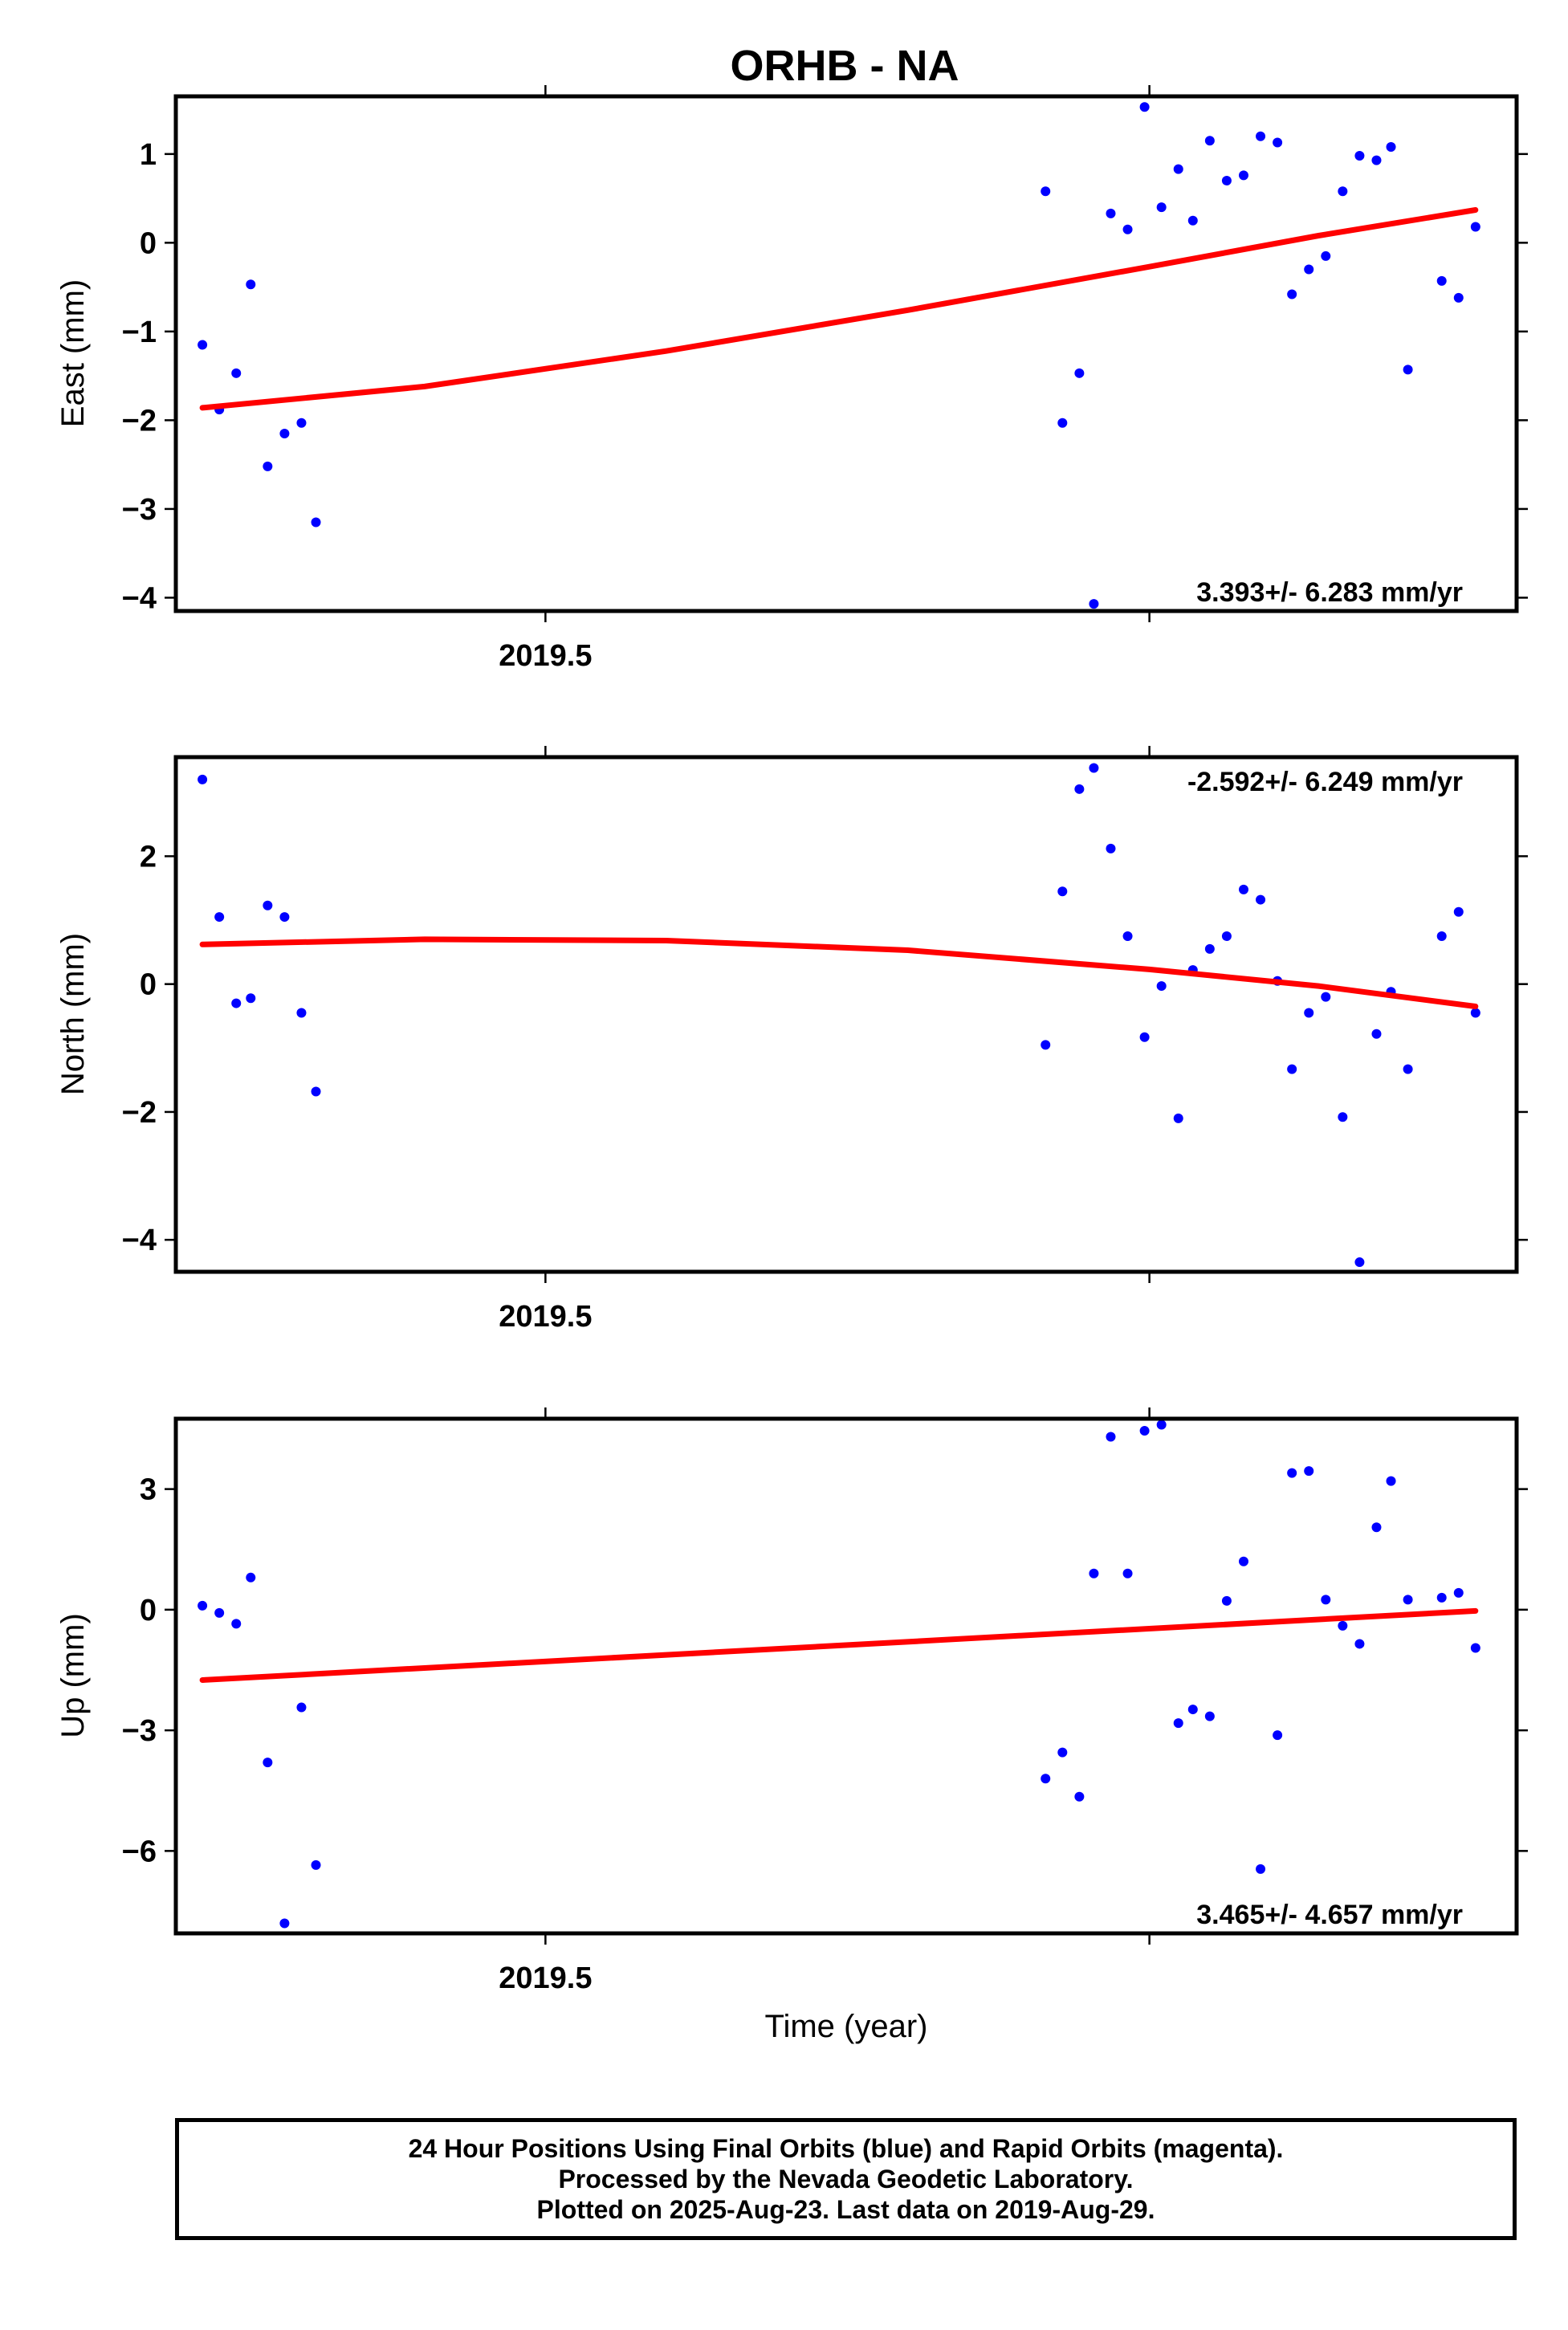 This screenshot has width=1568, height=2330. Describe the element at coordinates (839, 972) in the screenshot. I see `north-trend-line` at that location.